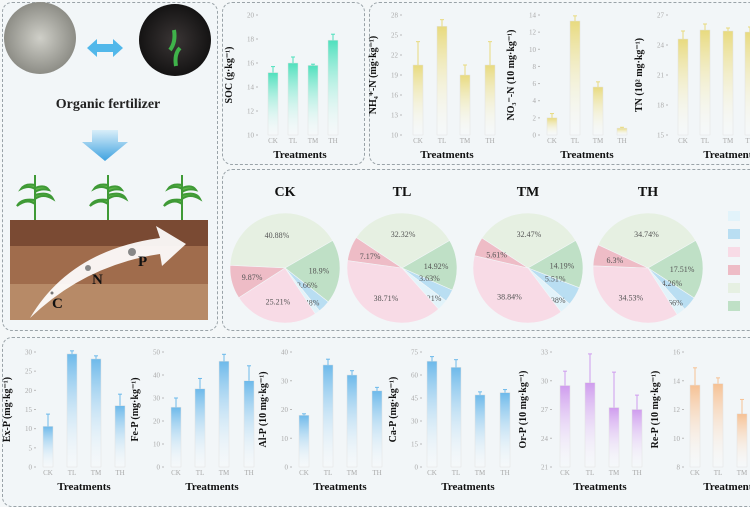 Image resolution: width=750 pixels, height=507 pixels. What do you see at coordinates (615, 260) in the screenshot?
I see `pie-label: 6.3%` at bounding box center [615, 260].